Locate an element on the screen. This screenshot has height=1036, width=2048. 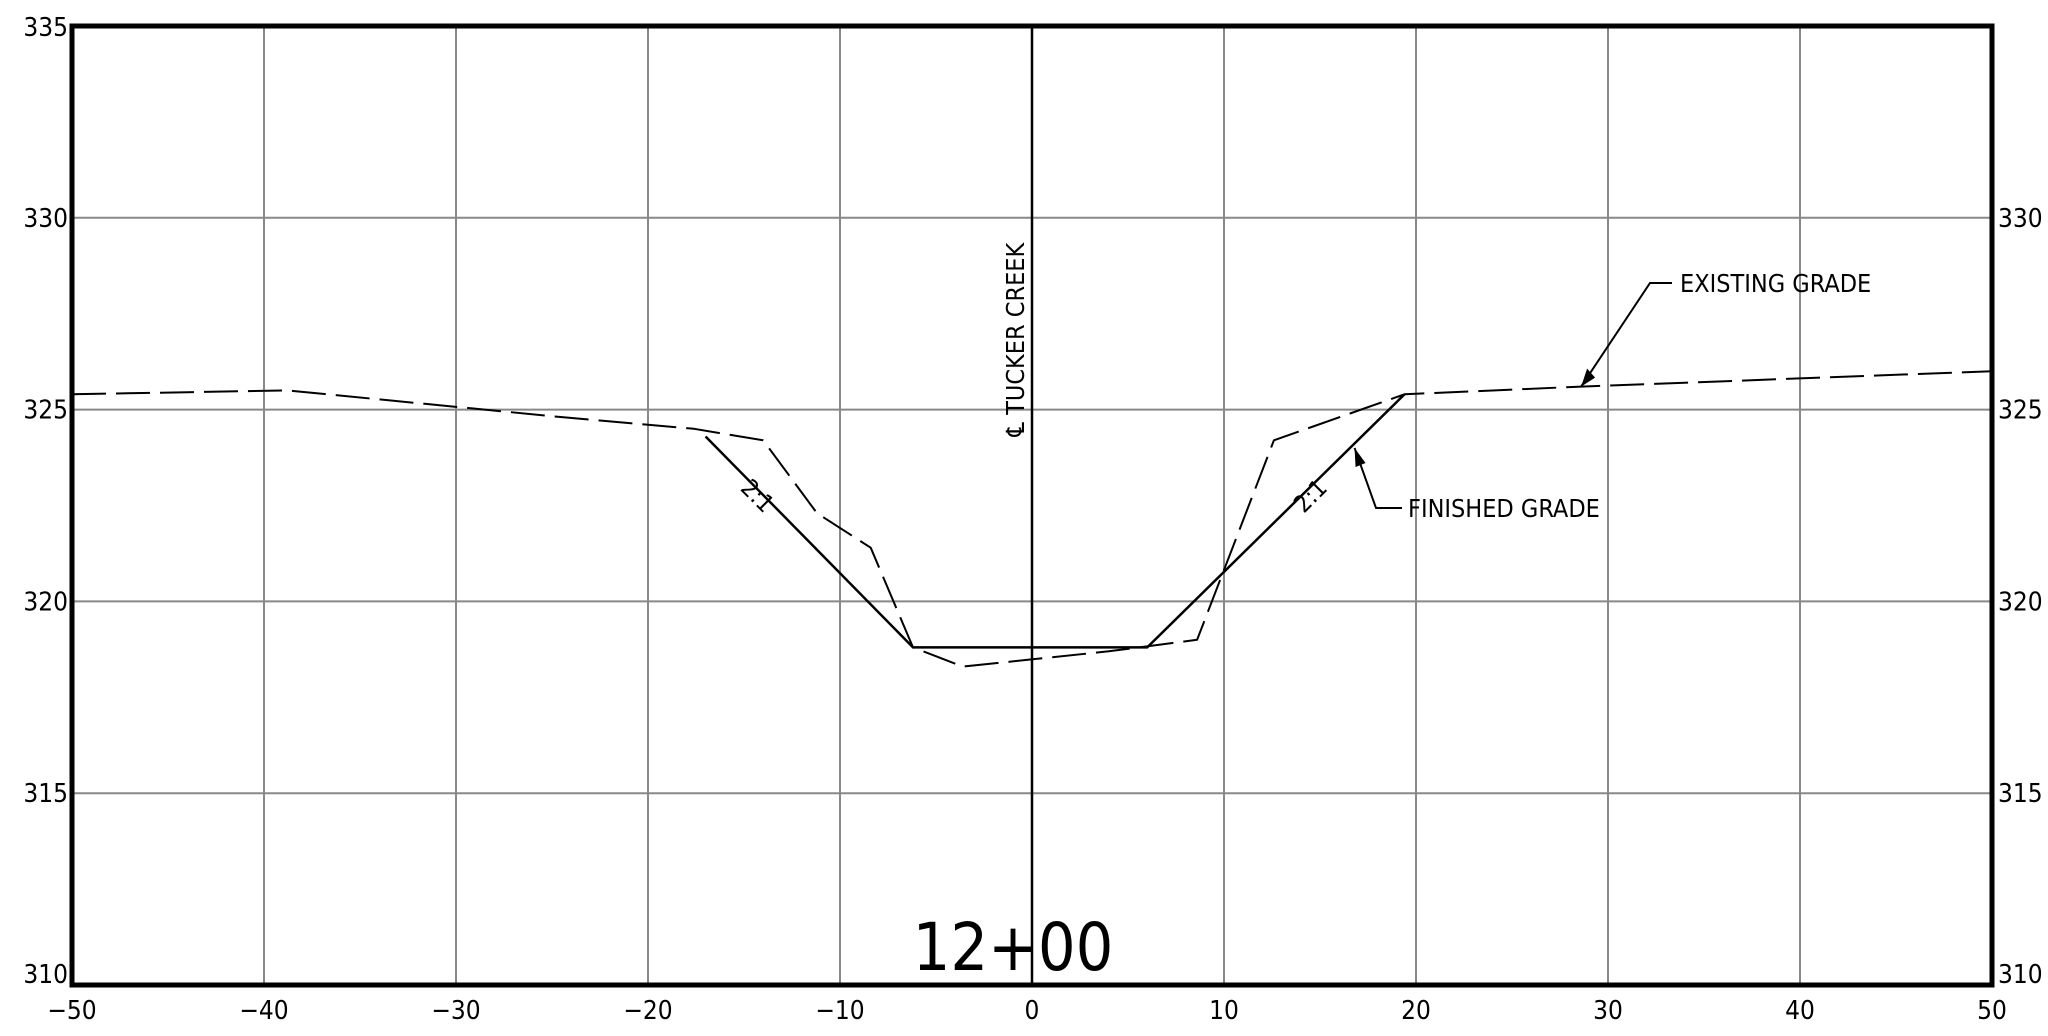
existing-grade-arrowhead is located at coordinates (1588, 377).